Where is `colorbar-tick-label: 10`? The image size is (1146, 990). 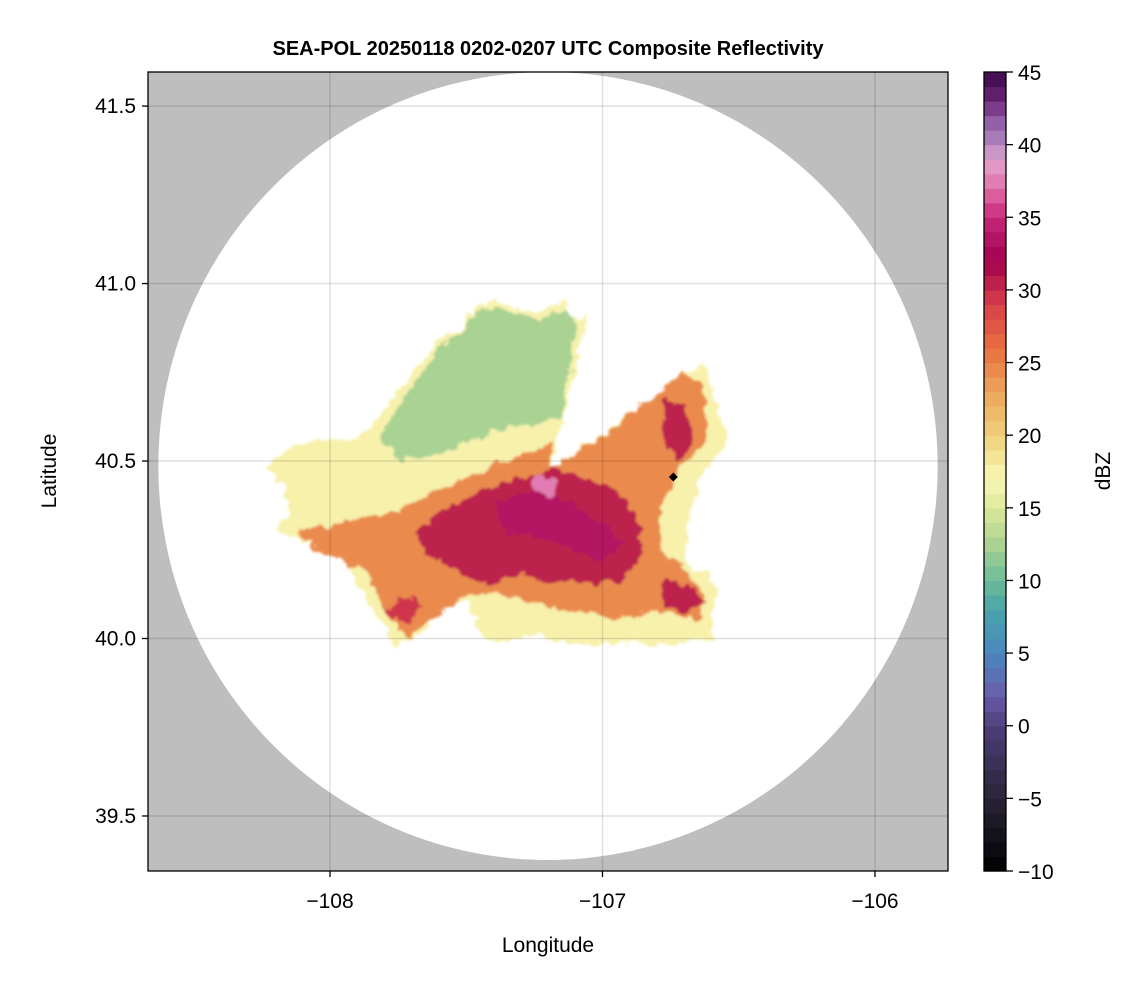
colorbar-tick-label: 10 is located at coordinates (1029, 581).